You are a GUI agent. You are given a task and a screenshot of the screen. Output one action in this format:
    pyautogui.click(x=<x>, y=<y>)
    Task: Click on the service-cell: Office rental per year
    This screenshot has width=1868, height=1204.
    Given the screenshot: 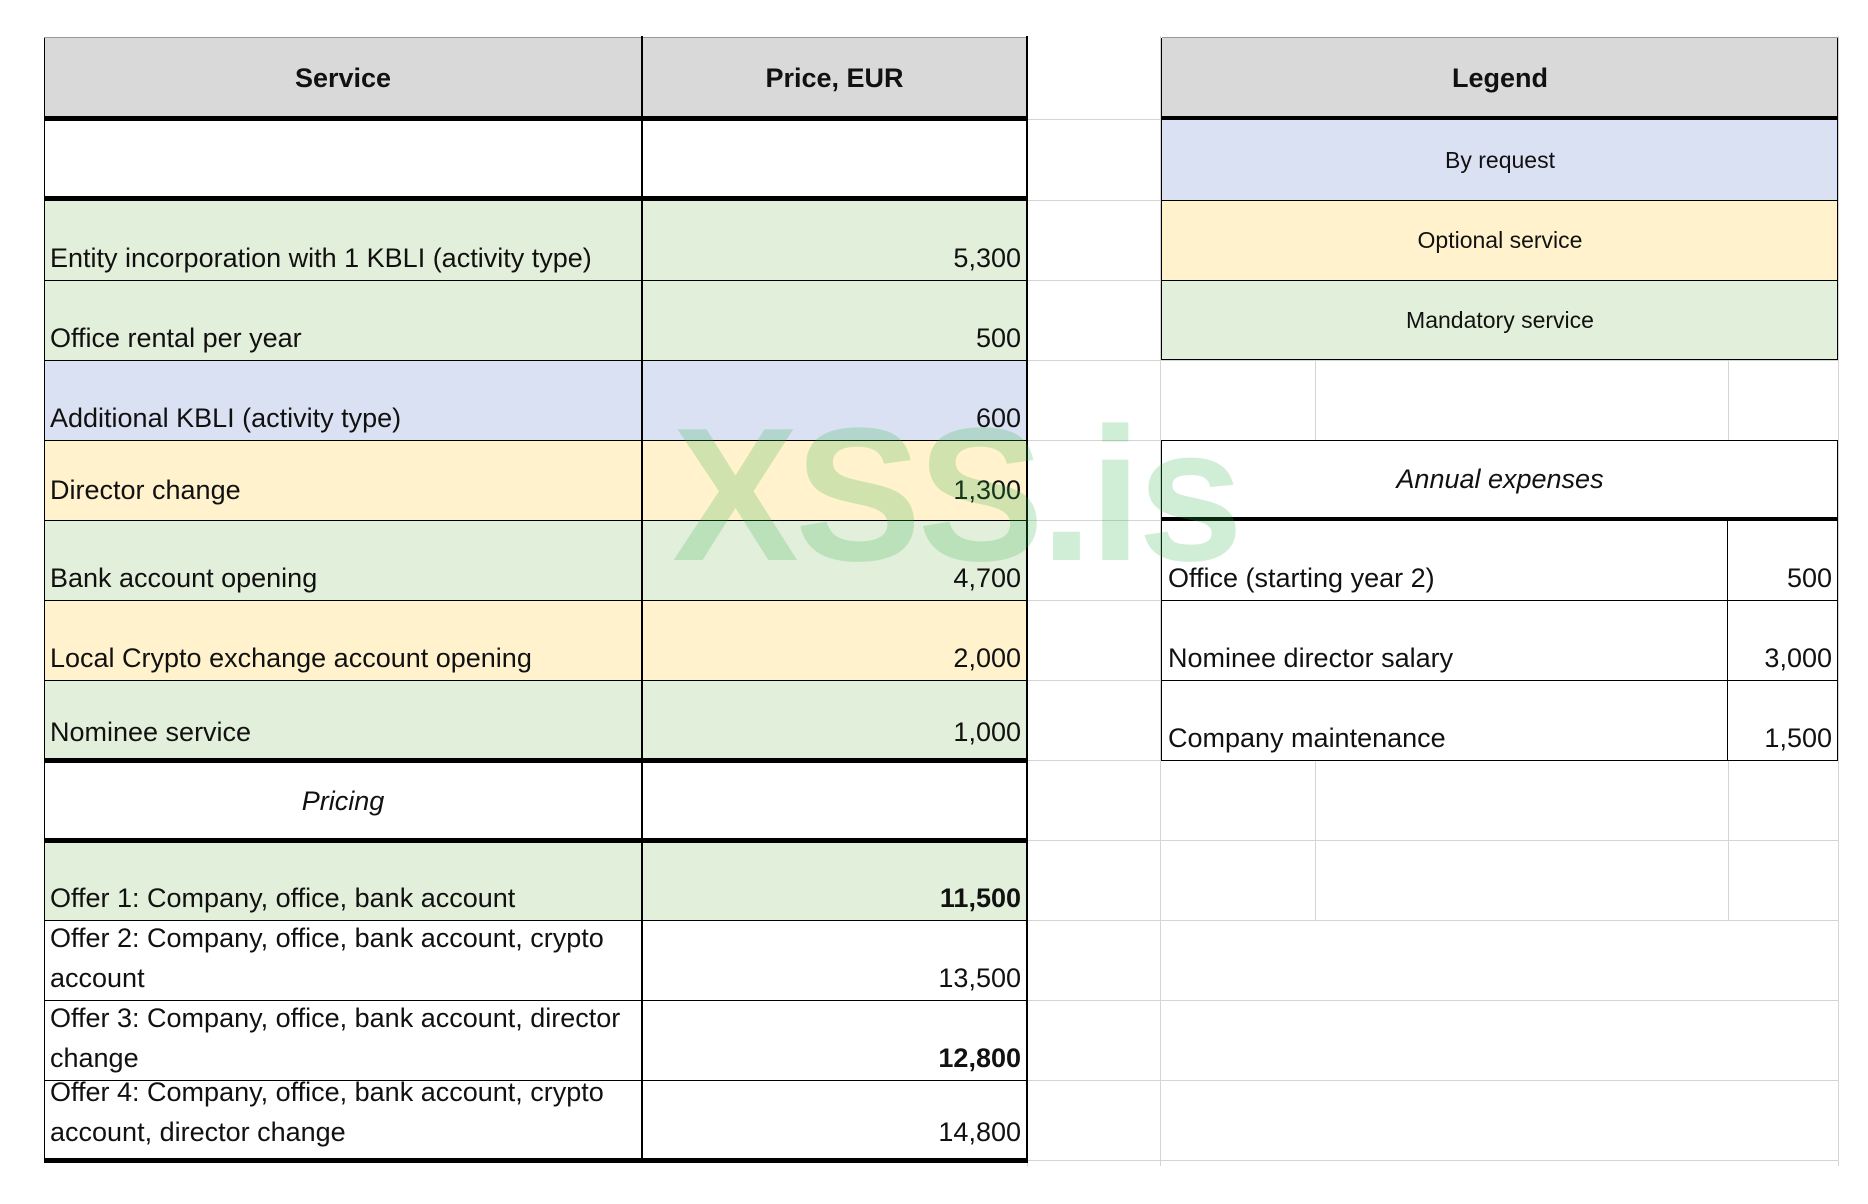 What is the action you would take?
    pyautogui.click(x=343, y=320)
    